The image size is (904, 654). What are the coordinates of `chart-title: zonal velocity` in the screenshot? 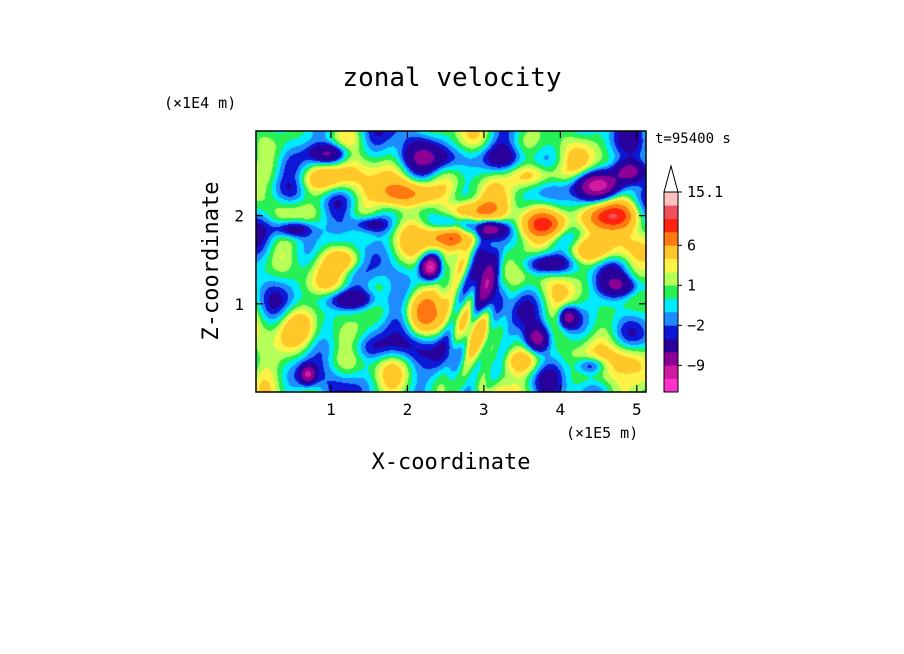 It's located at (451, 78).